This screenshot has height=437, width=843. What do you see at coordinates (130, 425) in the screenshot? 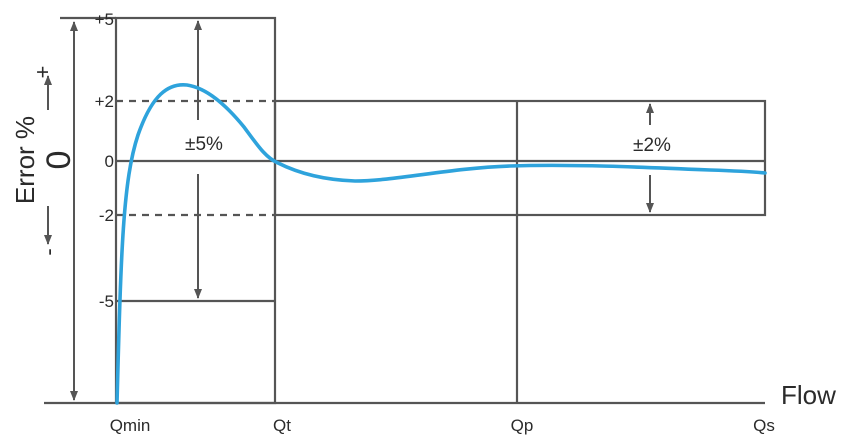
I see `x-tick-qmin: Qmin` at bounding box center [130, 425].